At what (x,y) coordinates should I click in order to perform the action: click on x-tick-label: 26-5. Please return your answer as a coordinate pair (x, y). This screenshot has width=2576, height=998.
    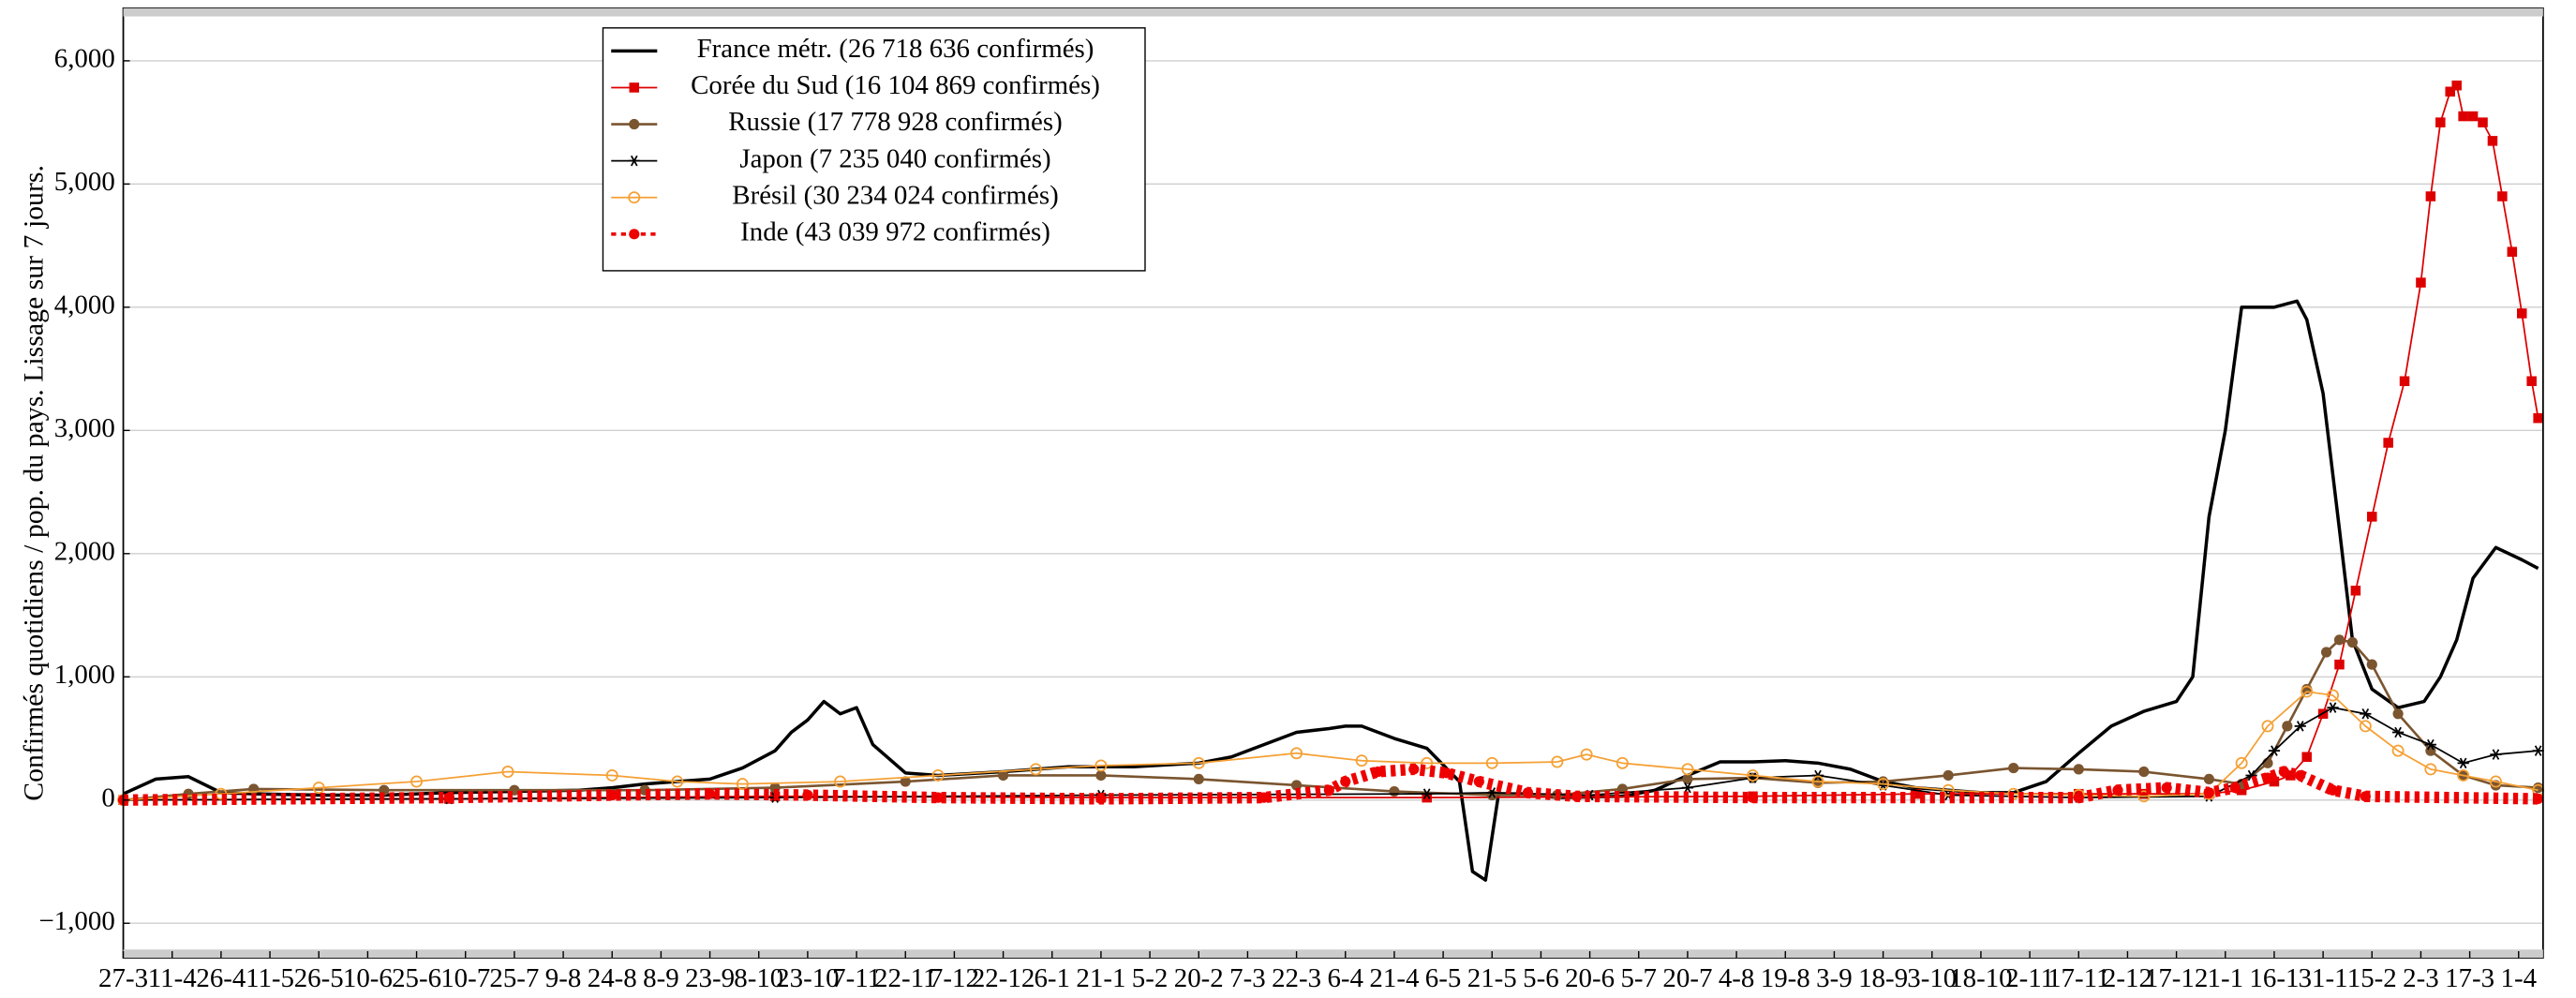
    Looking at the image, I should click on (319, 978).